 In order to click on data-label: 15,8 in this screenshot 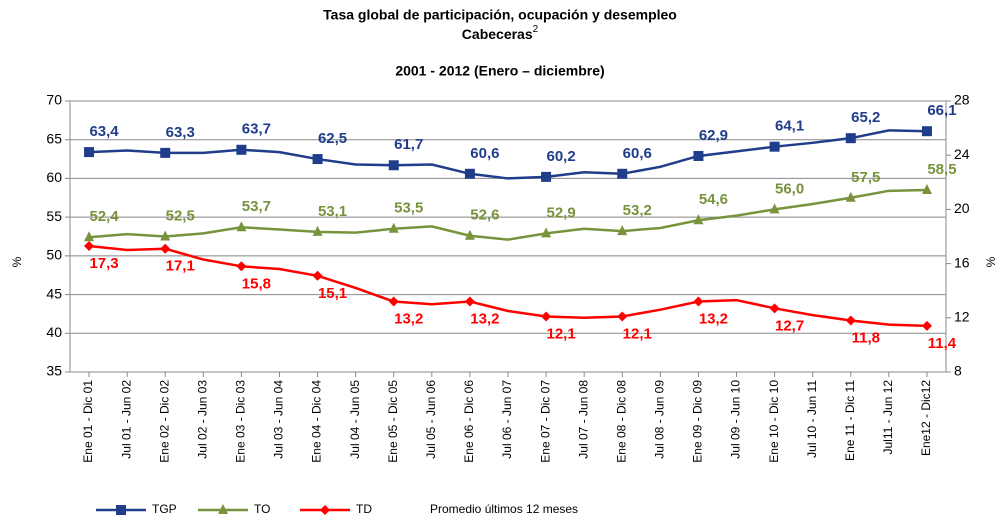, I will do `click(256, 283)`.